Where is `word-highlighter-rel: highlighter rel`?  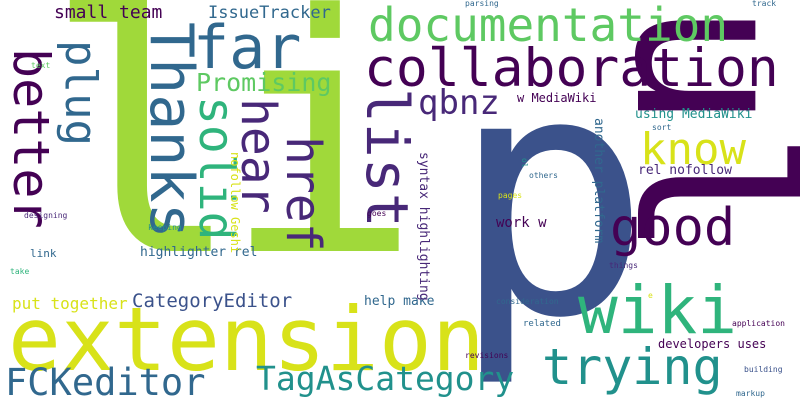
word-highlighter-rel: highlighter rel is located at coordinates (199, 252).